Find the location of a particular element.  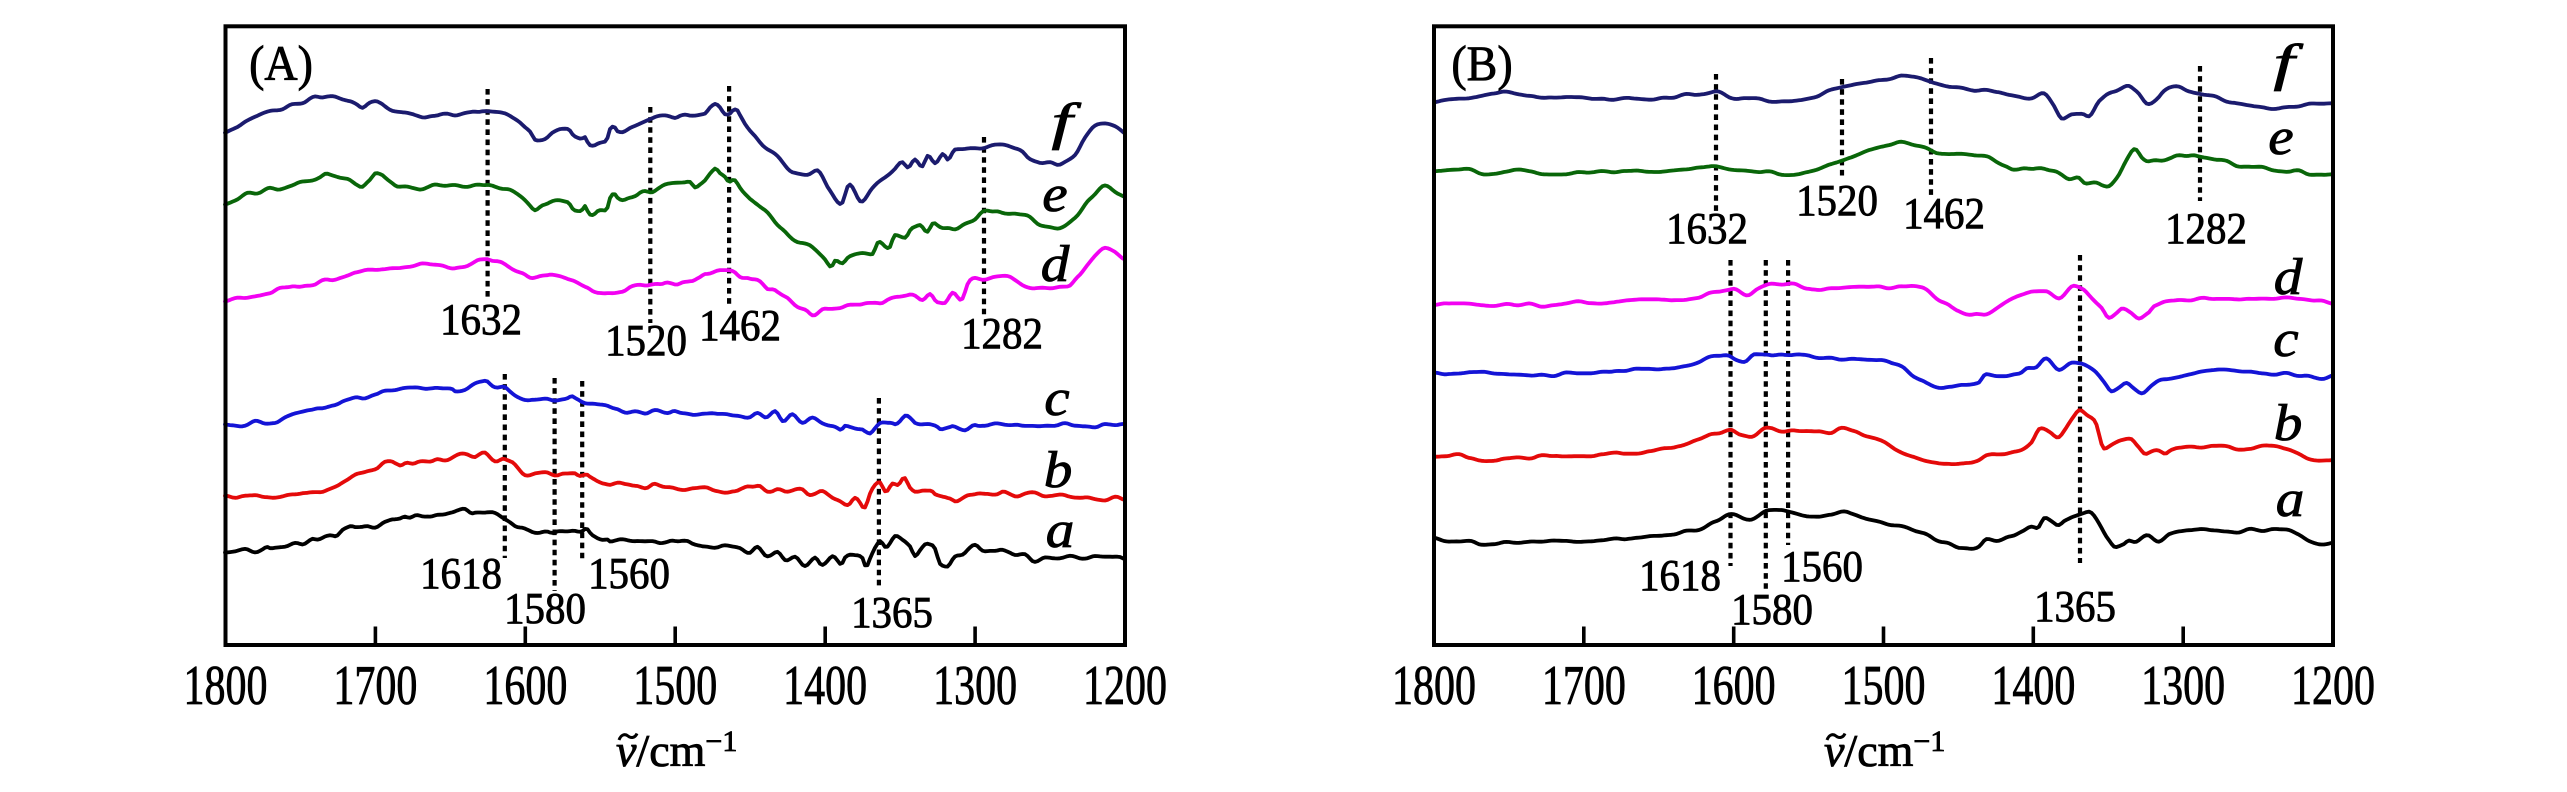

svg-text: (A) is located at coordinates (281, 63).